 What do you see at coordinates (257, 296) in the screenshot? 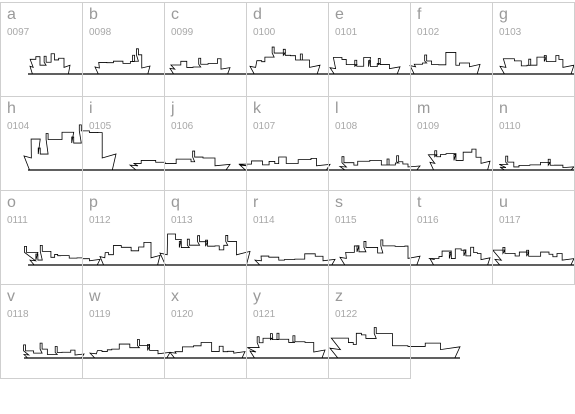
I see `glyph-letter: y` at bounding box center [257, 296].